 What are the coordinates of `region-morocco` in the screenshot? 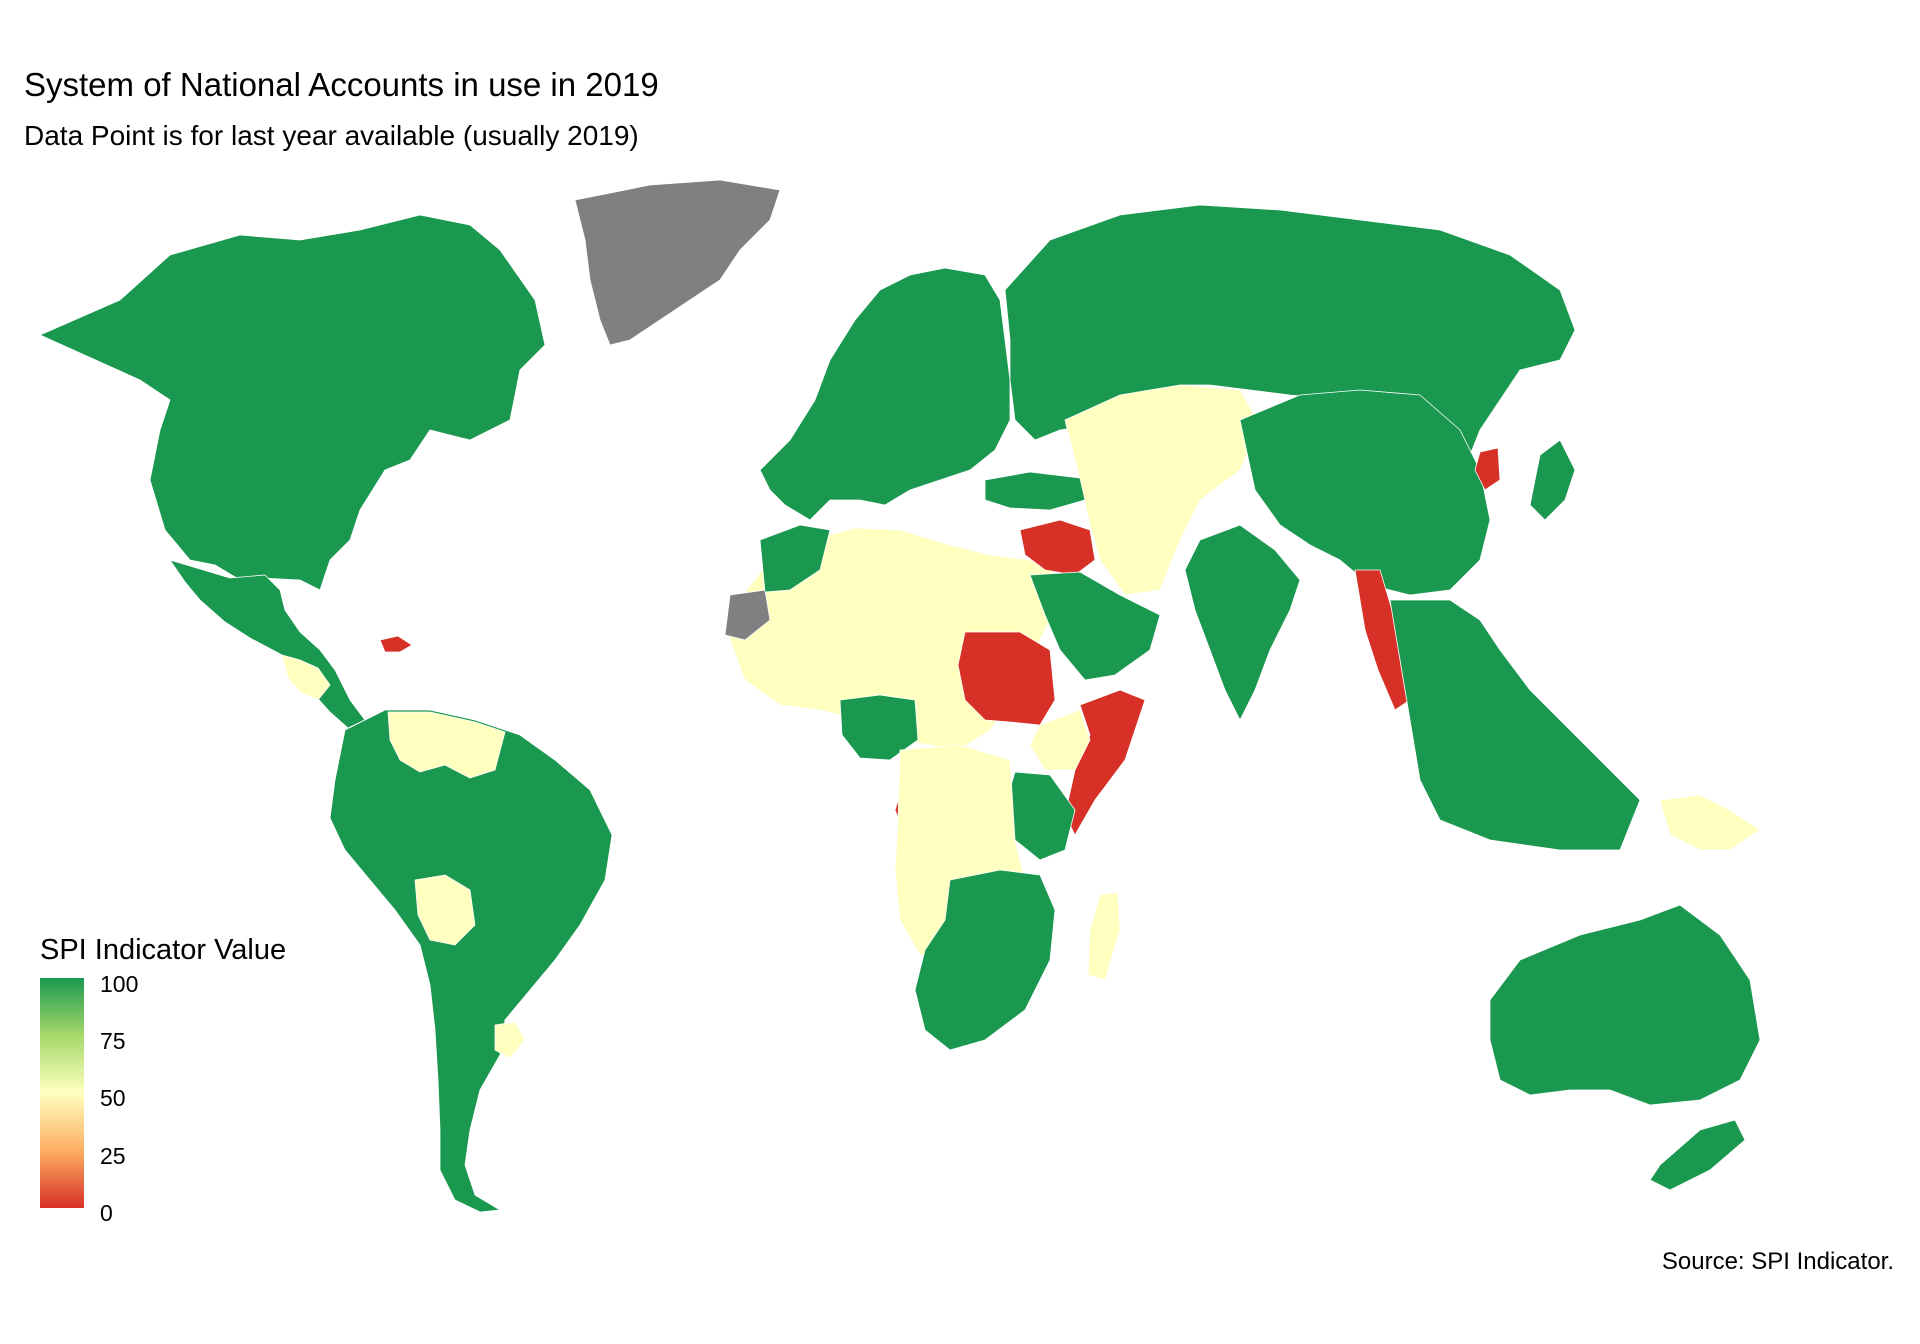 It's located at (795, 558).